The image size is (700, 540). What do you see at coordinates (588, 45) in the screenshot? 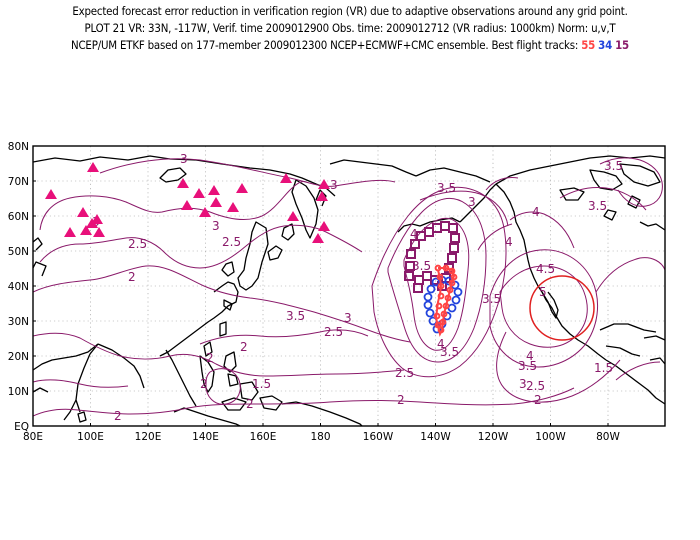
I see `track-55-label: 55` at bounding box center [588, 45].